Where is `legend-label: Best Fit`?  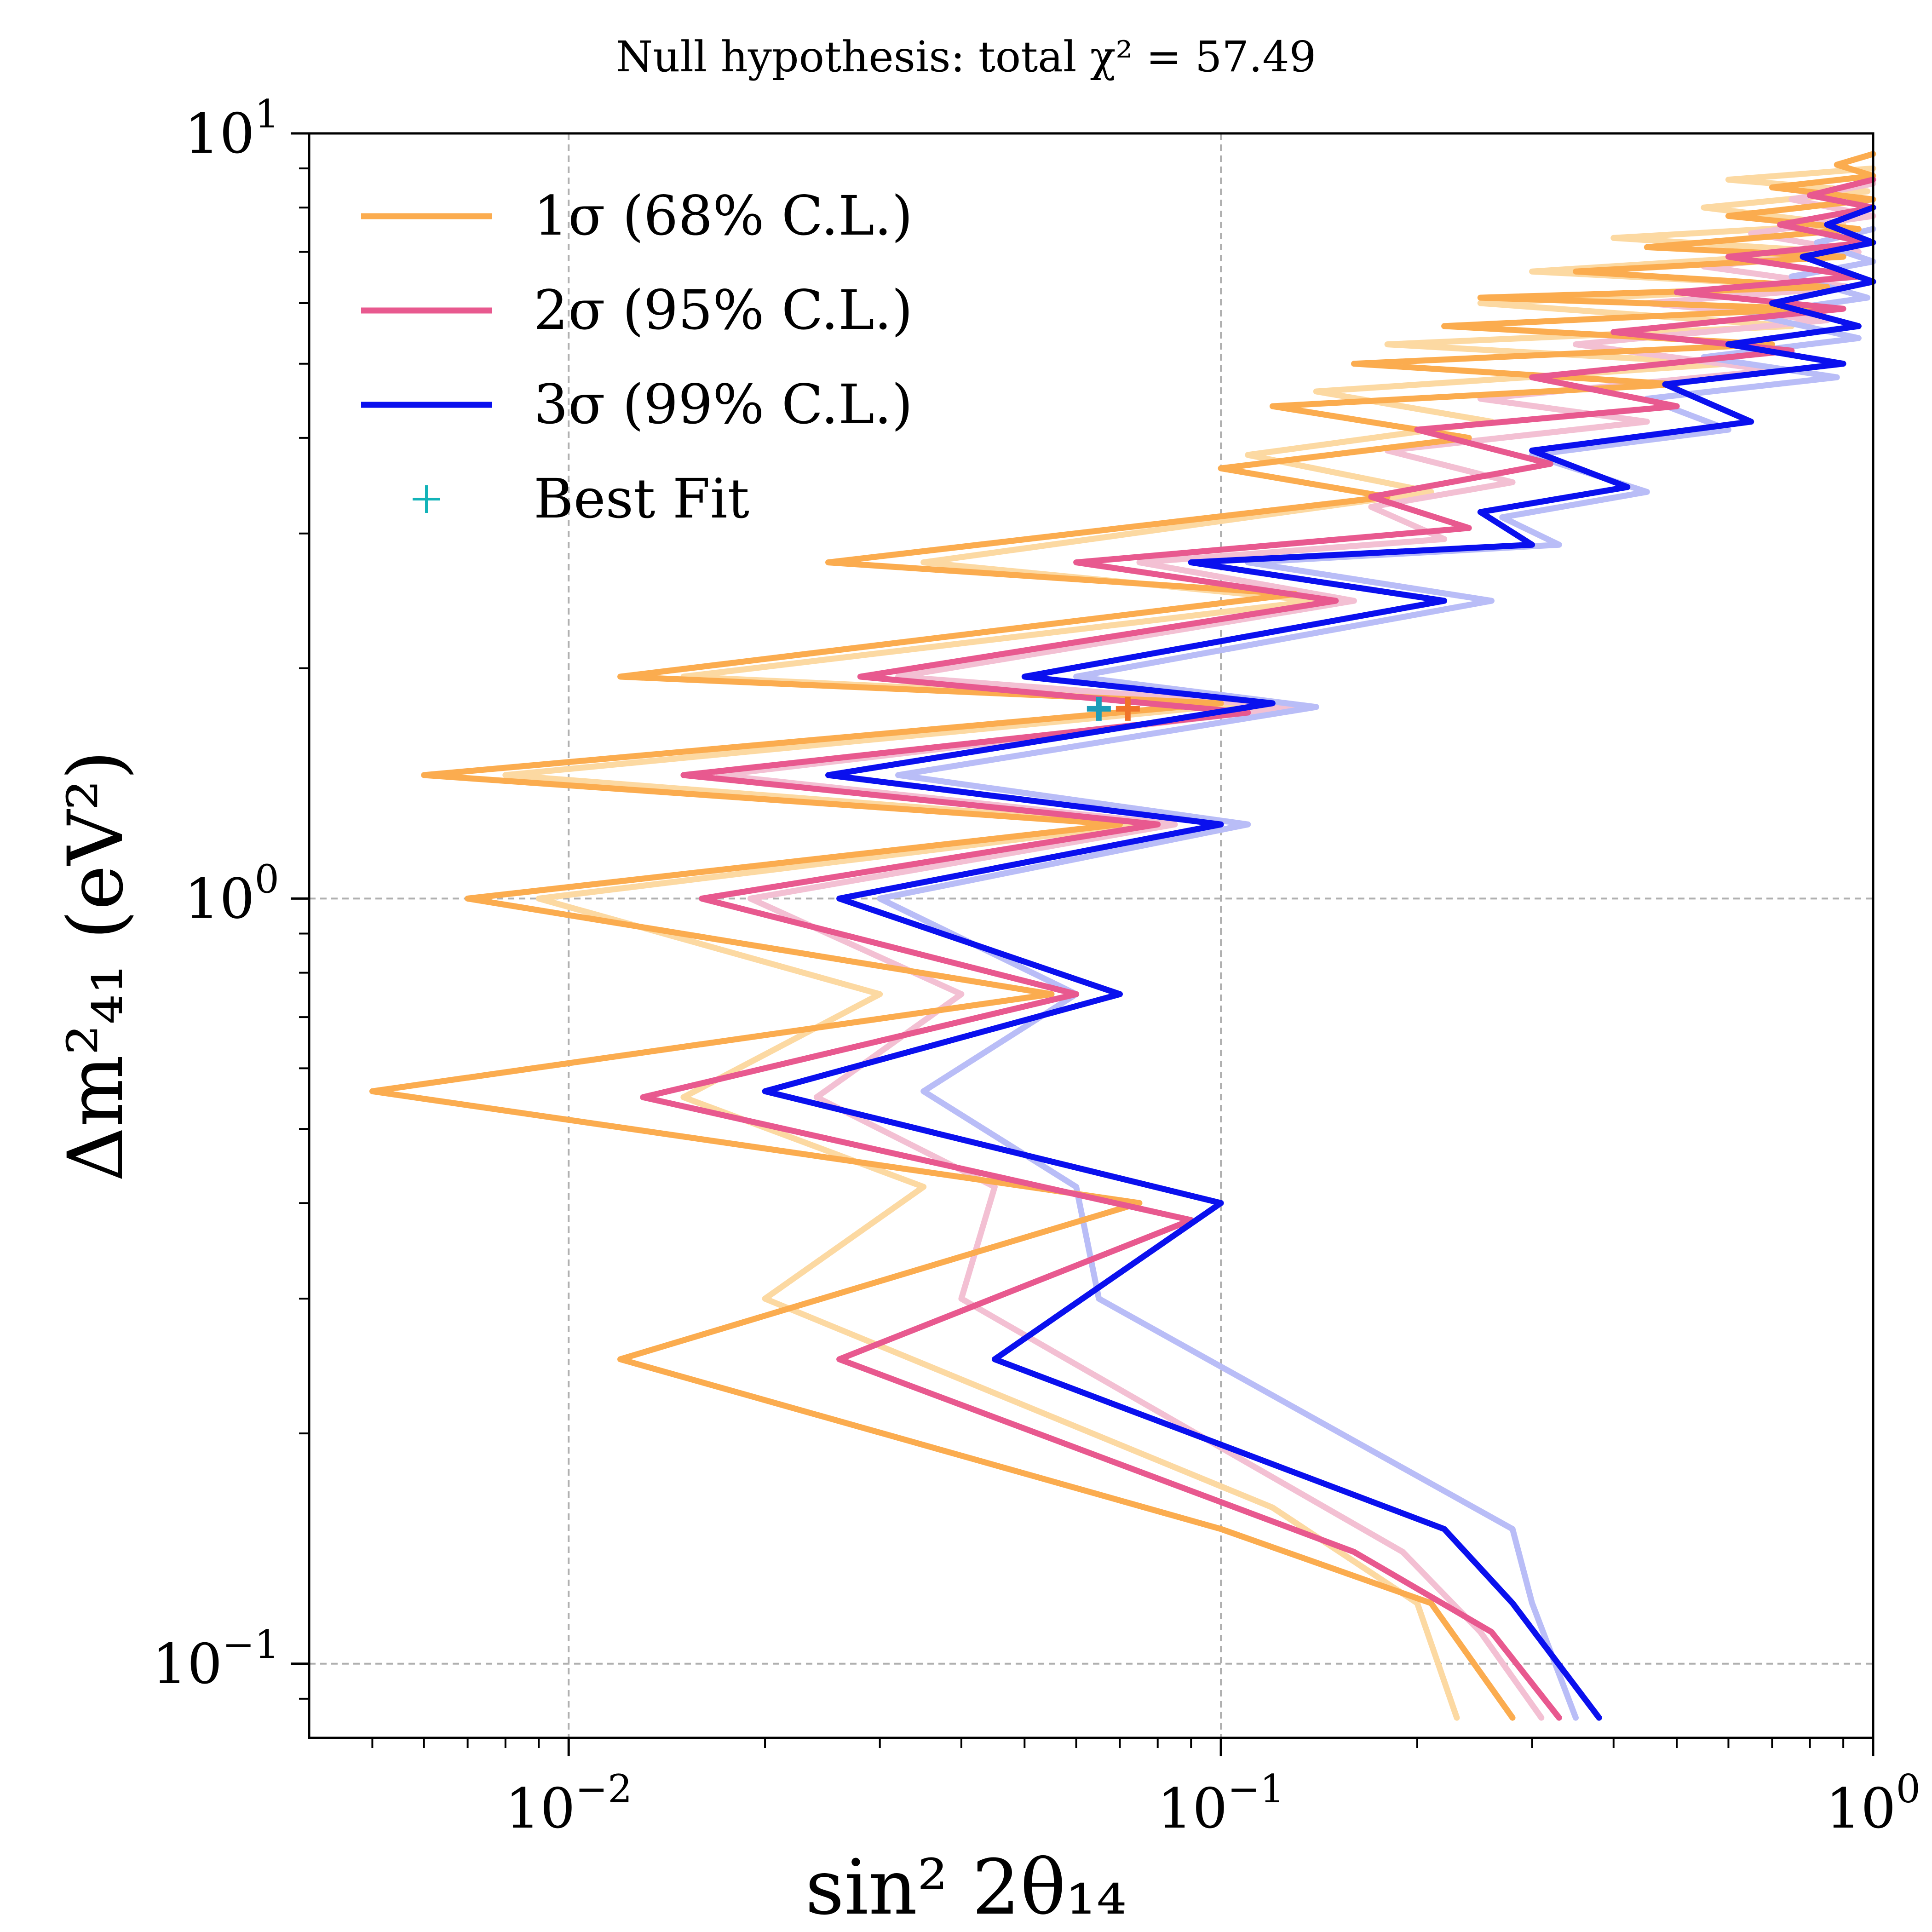
legend-label: Best Fit is located at coordinates (641, 498).